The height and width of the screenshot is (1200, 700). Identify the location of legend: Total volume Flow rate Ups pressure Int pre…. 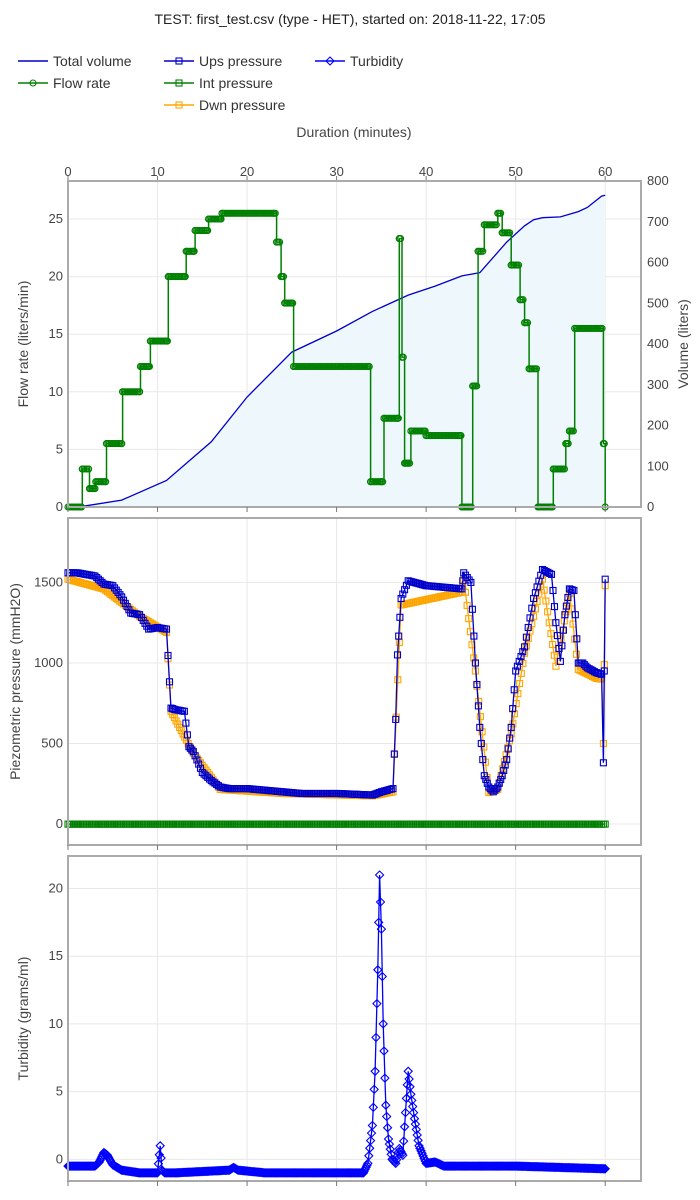
(210, 83).